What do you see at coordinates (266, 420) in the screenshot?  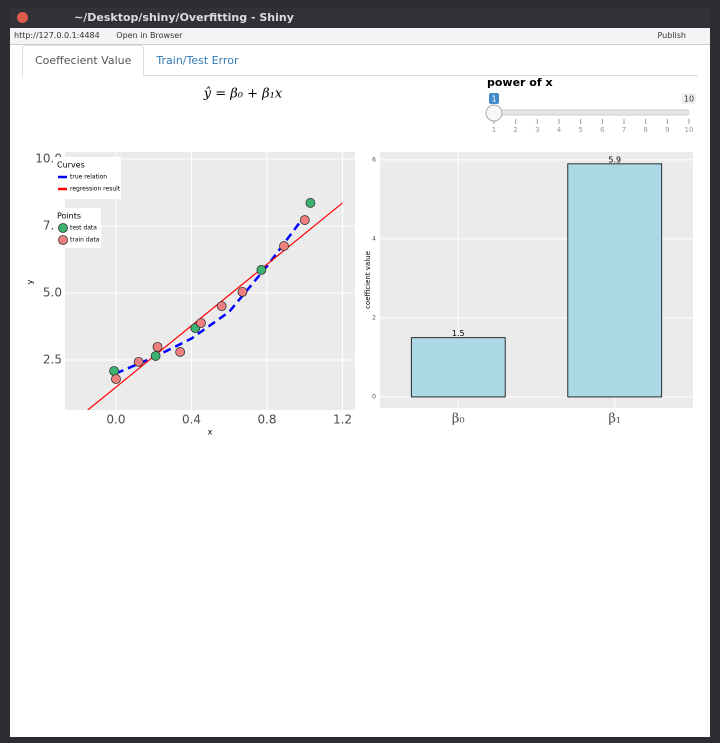 I see `x-tick-label: 0.8` at bounding box center [266, 420].